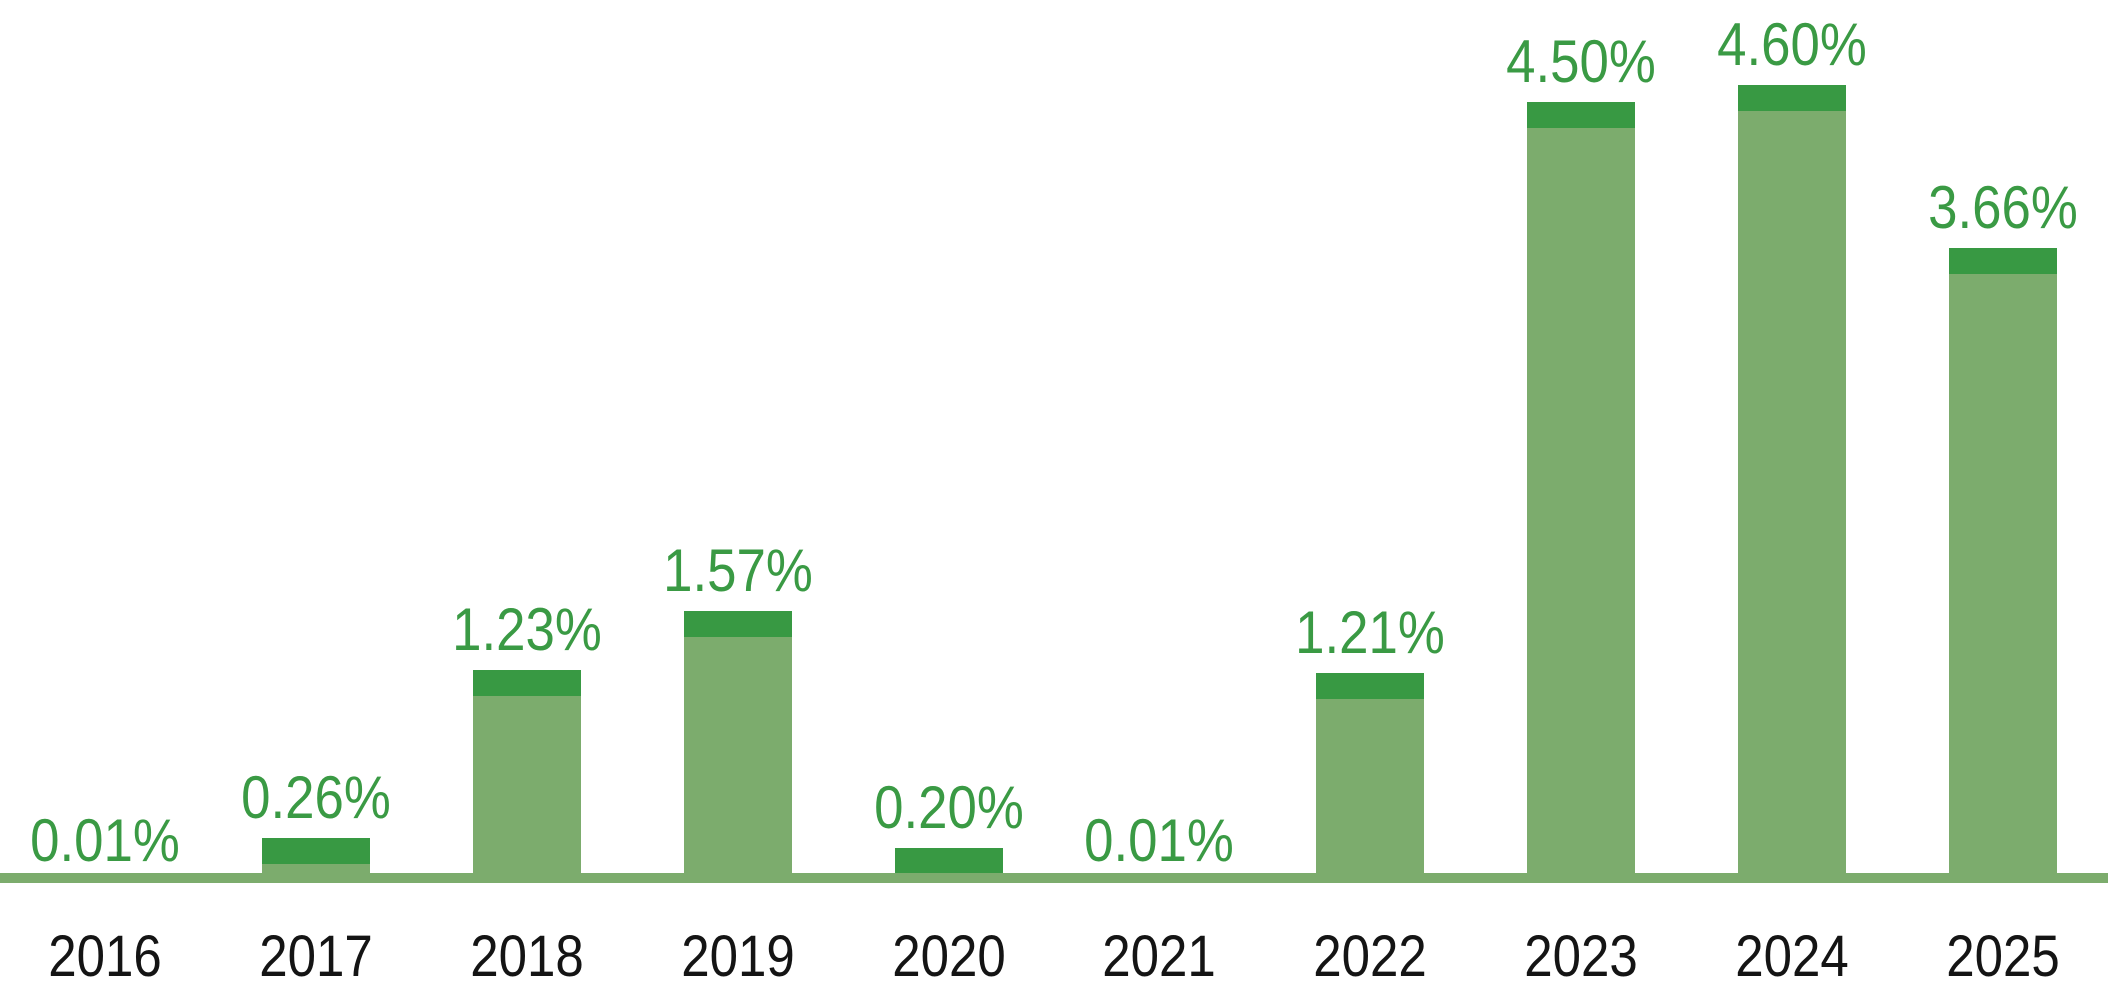 This screenshot has width=2108, height=992. What do you see at coordinates (1370, 778) in the screenshot?
I see `bar-2022` at bounding box center [1370, 778].